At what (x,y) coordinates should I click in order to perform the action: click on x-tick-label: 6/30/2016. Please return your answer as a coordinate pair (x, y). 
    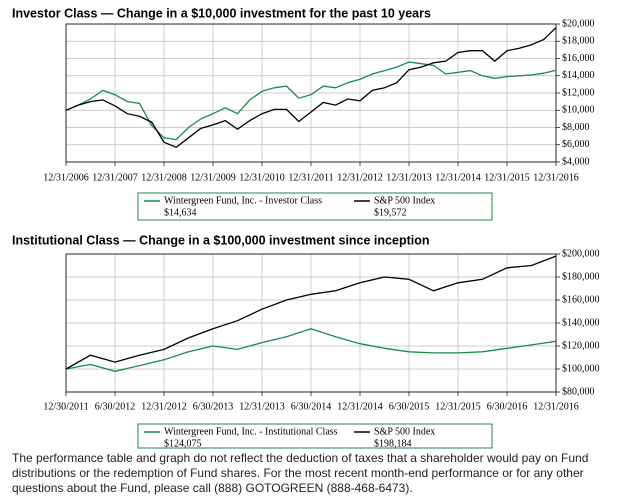
    Looking at the image, I should click on (507, 406).